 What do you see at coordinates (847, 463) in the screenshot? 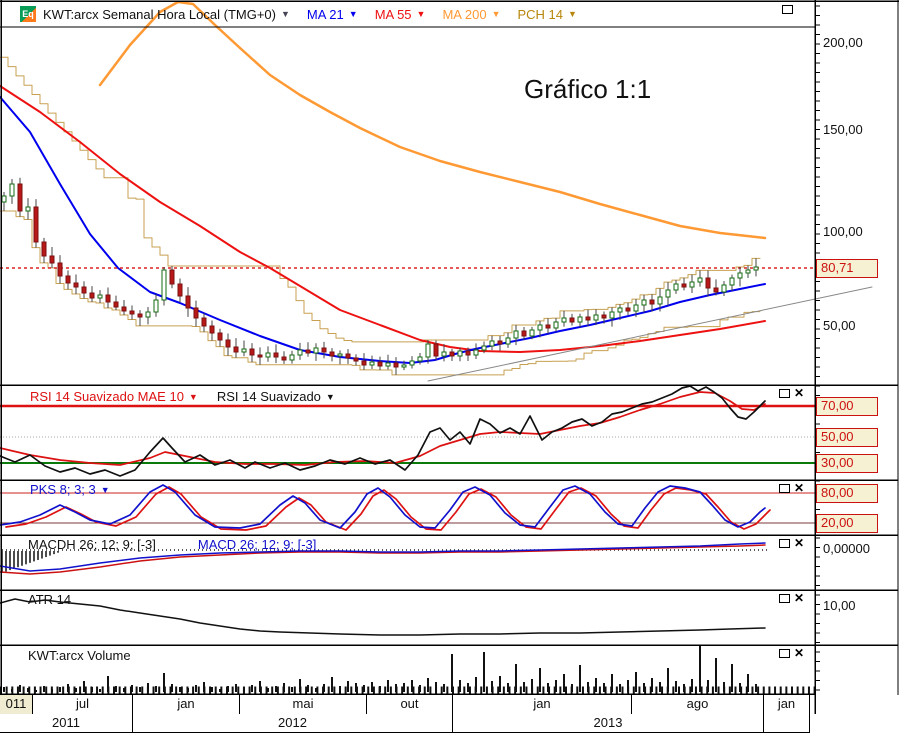
I see `rsi-level-label: 30,00` at bounding box center [847, 463].